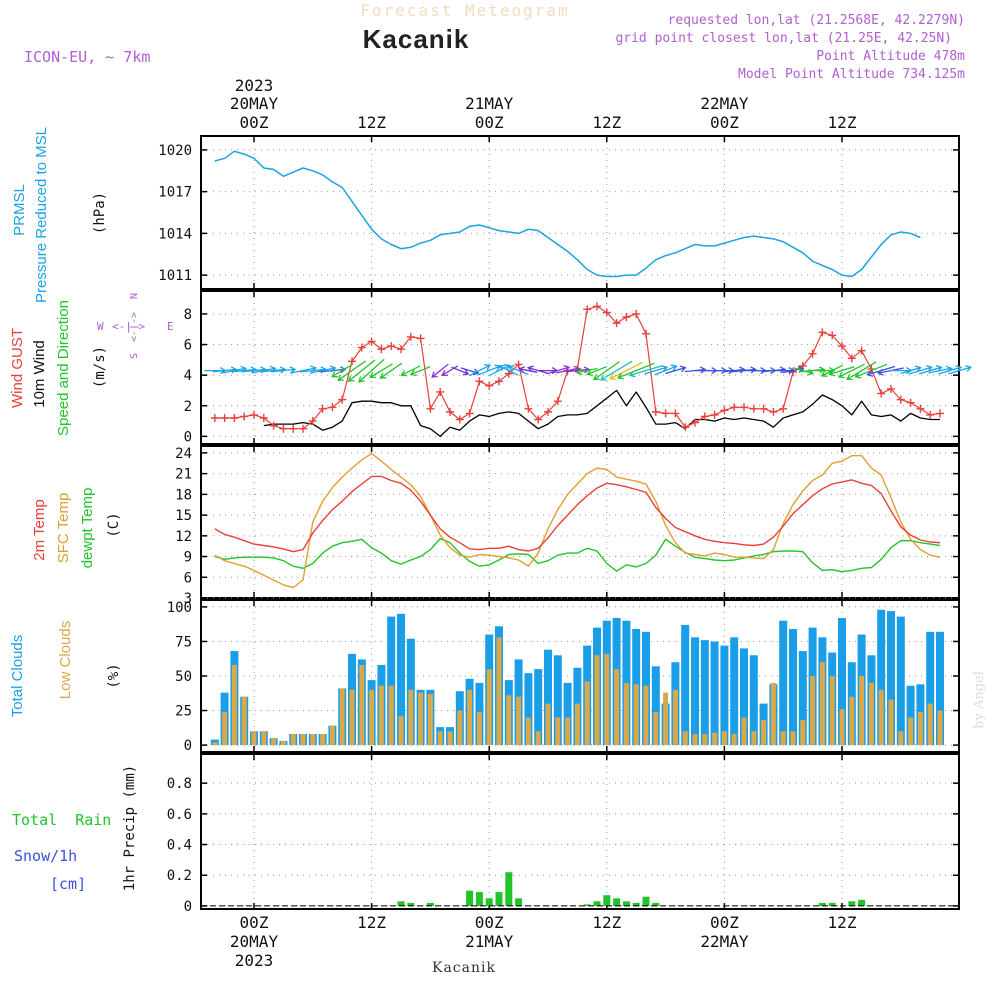  What do you see at coordinates (188, 437) in the screenshot?
I see `wind-ytick-label: 0` at bounding box center [188, 437].